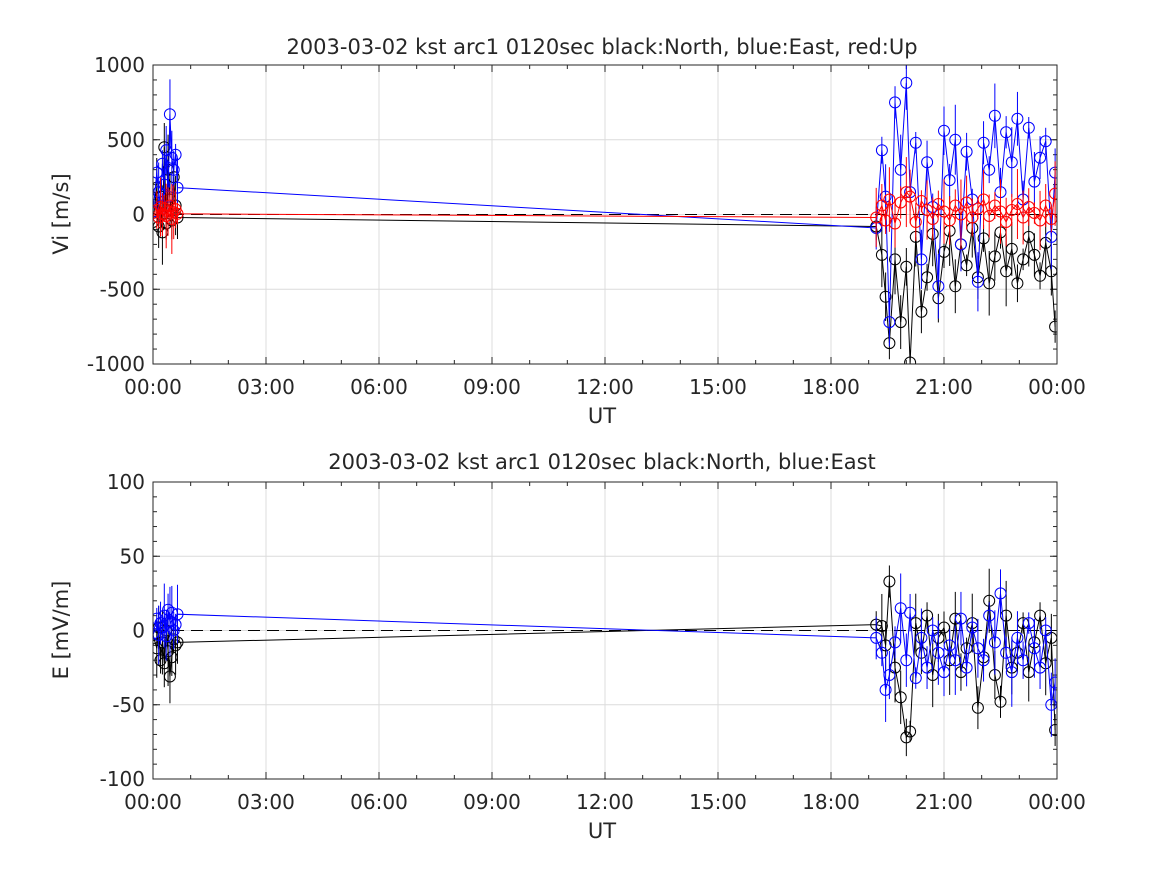  I want to click on electric-field-series-east-line, so click(604, 649).